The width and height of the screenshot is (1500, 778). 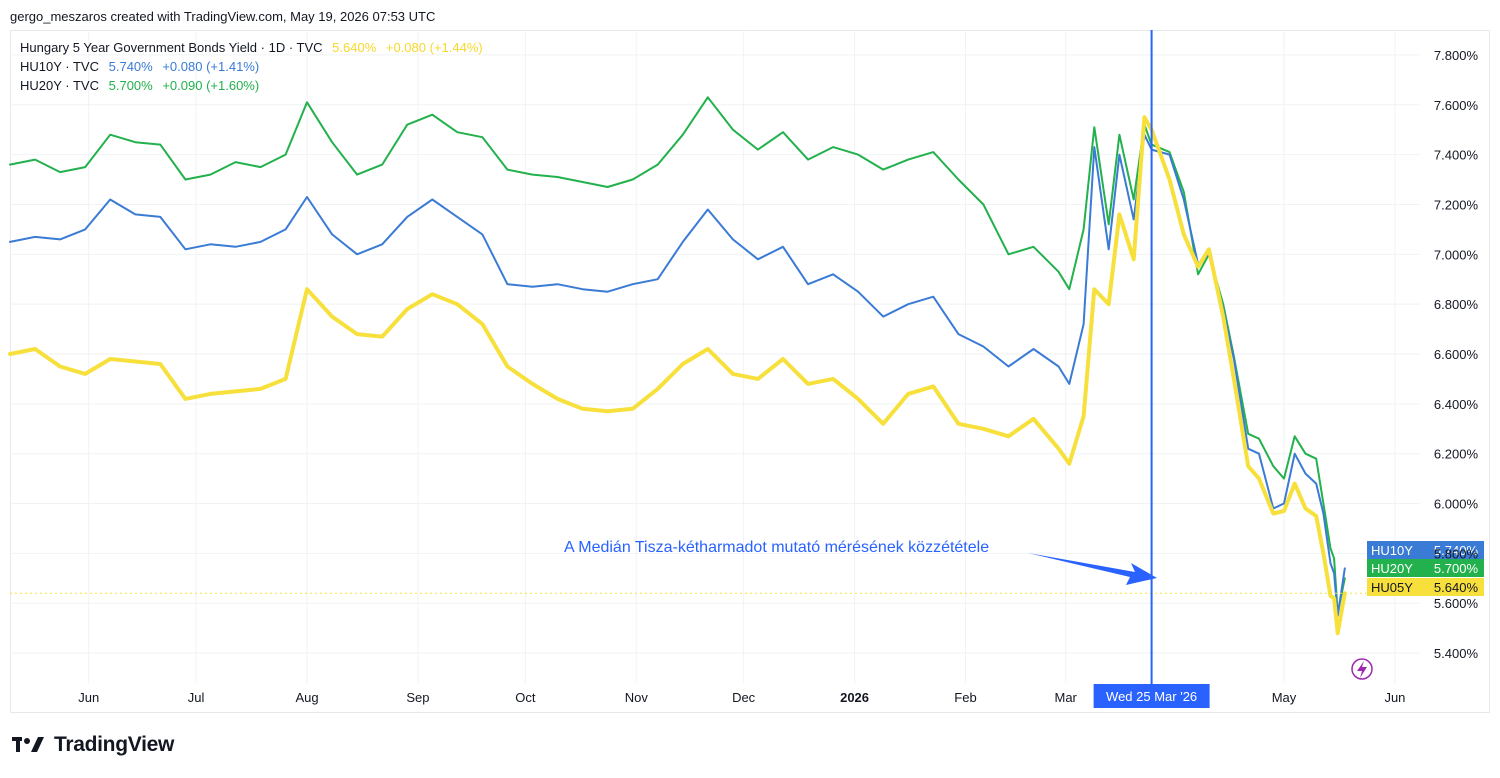 What do you see at coordinates (114, 744) in the screenshot?
I see `logo-text: TradingView` at bounding box center [114, 744].